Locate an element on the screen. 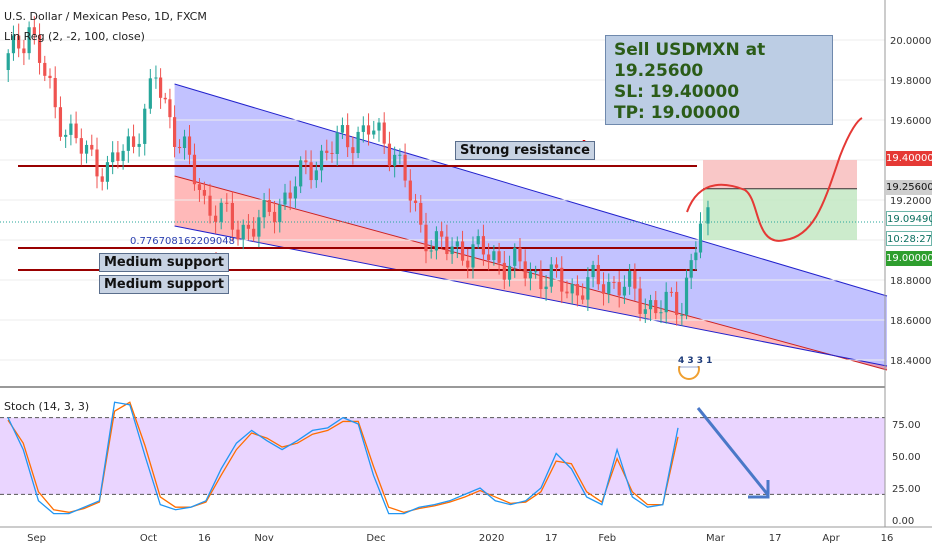 Image resolution: width=932 pixels, height=555 pixels. event-badge-text: 4 3 3 1 is located at coordinates (695, 361).